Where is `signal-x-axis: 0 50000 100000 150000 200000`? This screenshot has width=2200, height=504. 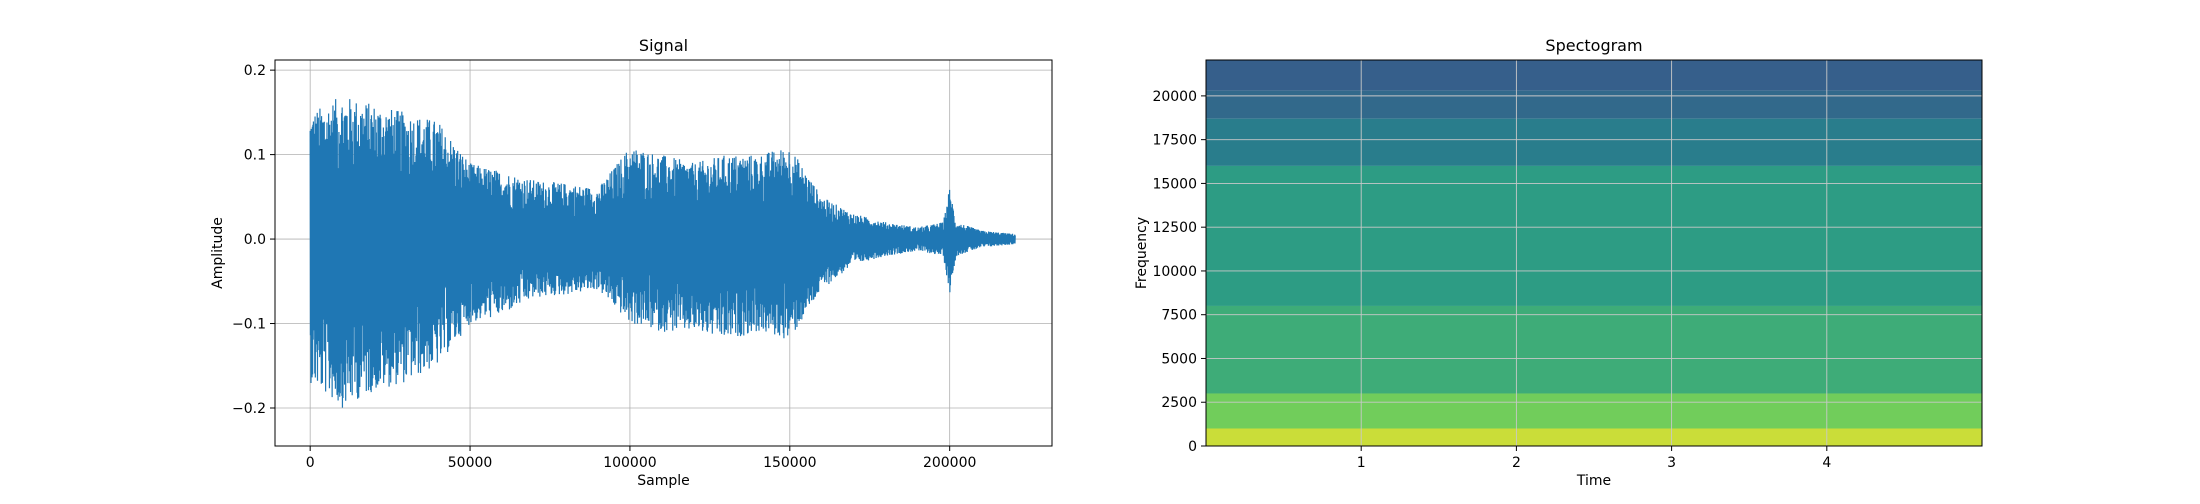 signal-x-axis: 0 50000 100000 150000 200000 is located at coordinates (641, 458).